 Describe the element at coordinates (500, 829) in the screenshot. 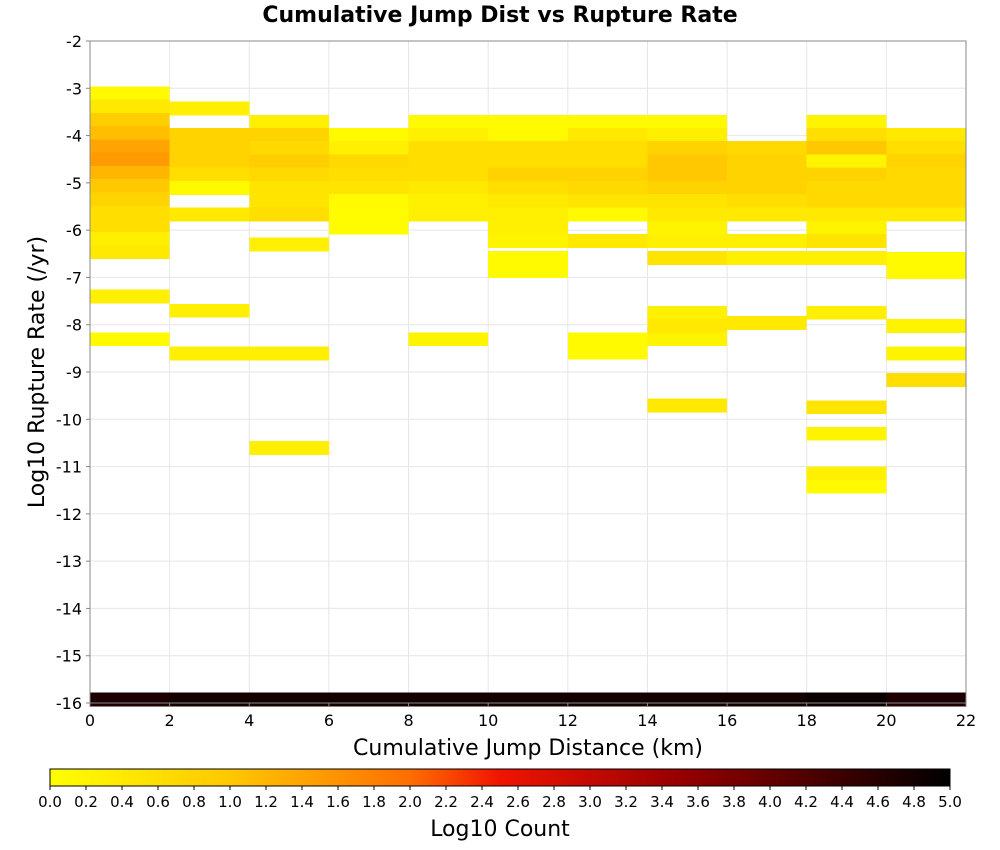

I see `colorbar-label: Log10 Count` at that location.